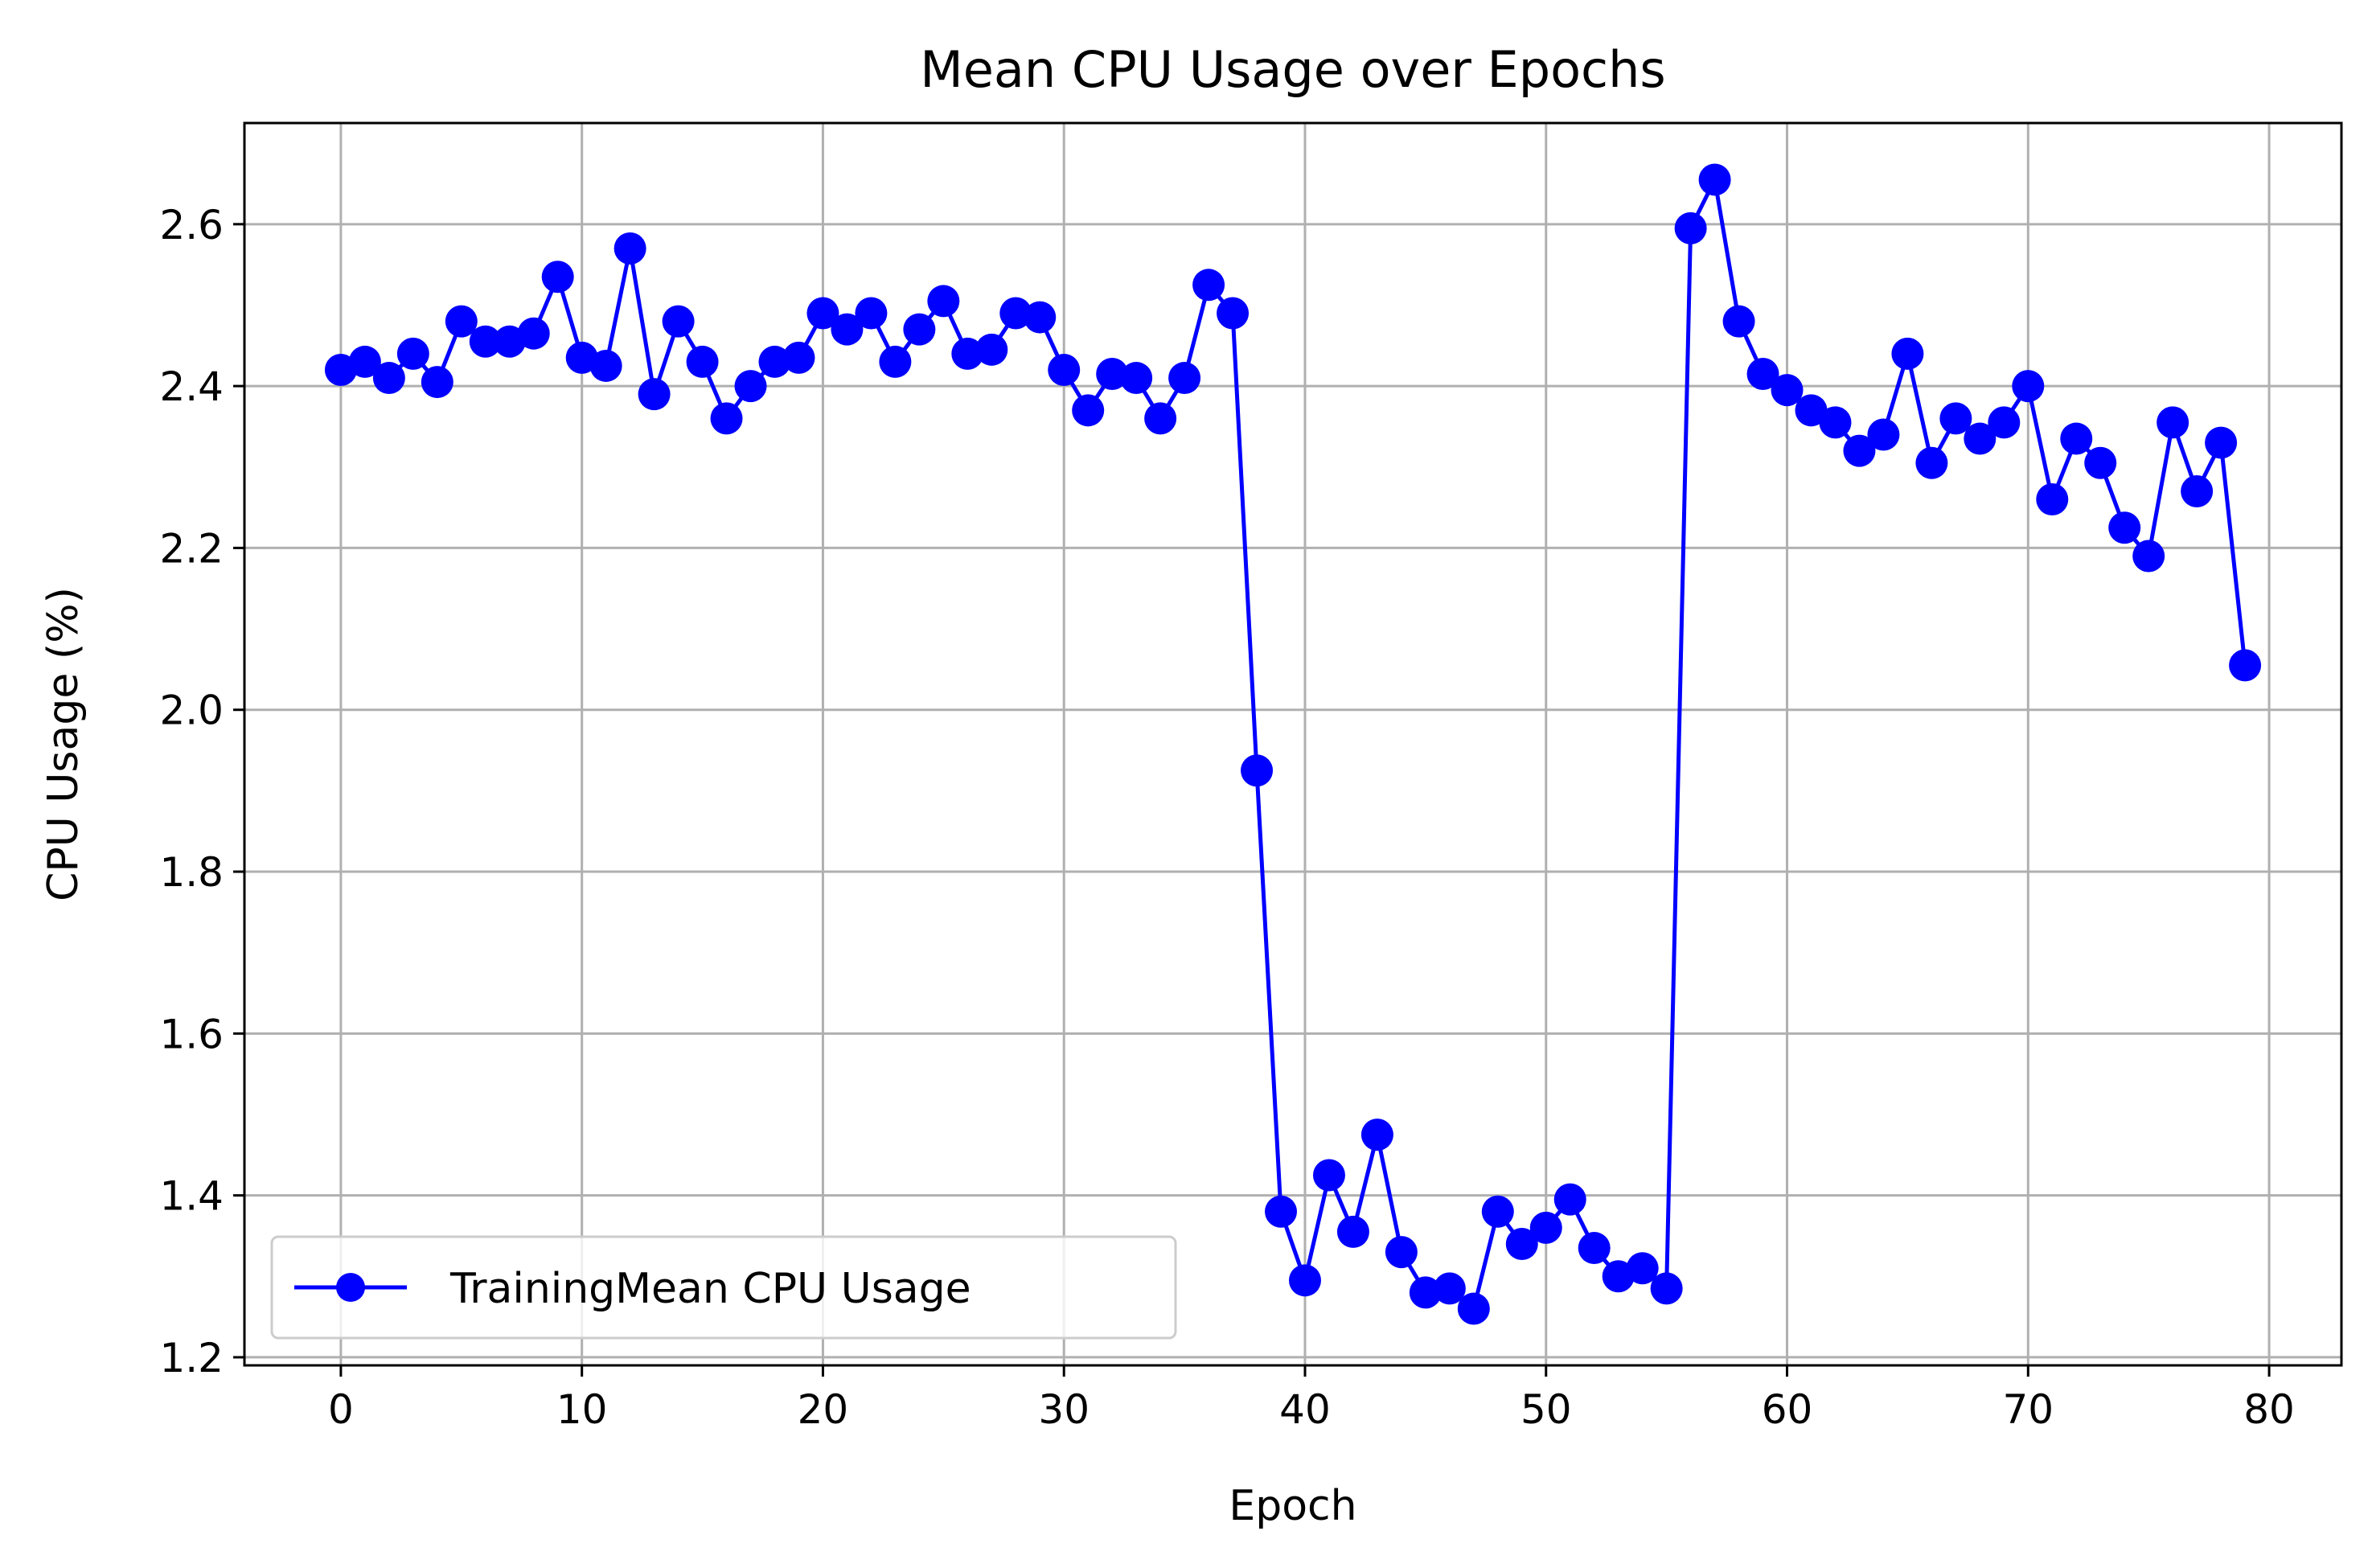 This screenshot has height=1568, width=2372. What do you see at coordinates (1292, 1506) in the screenshot?
I see `x-axis-label: Epoch` at bounding box center [1292, 1506].